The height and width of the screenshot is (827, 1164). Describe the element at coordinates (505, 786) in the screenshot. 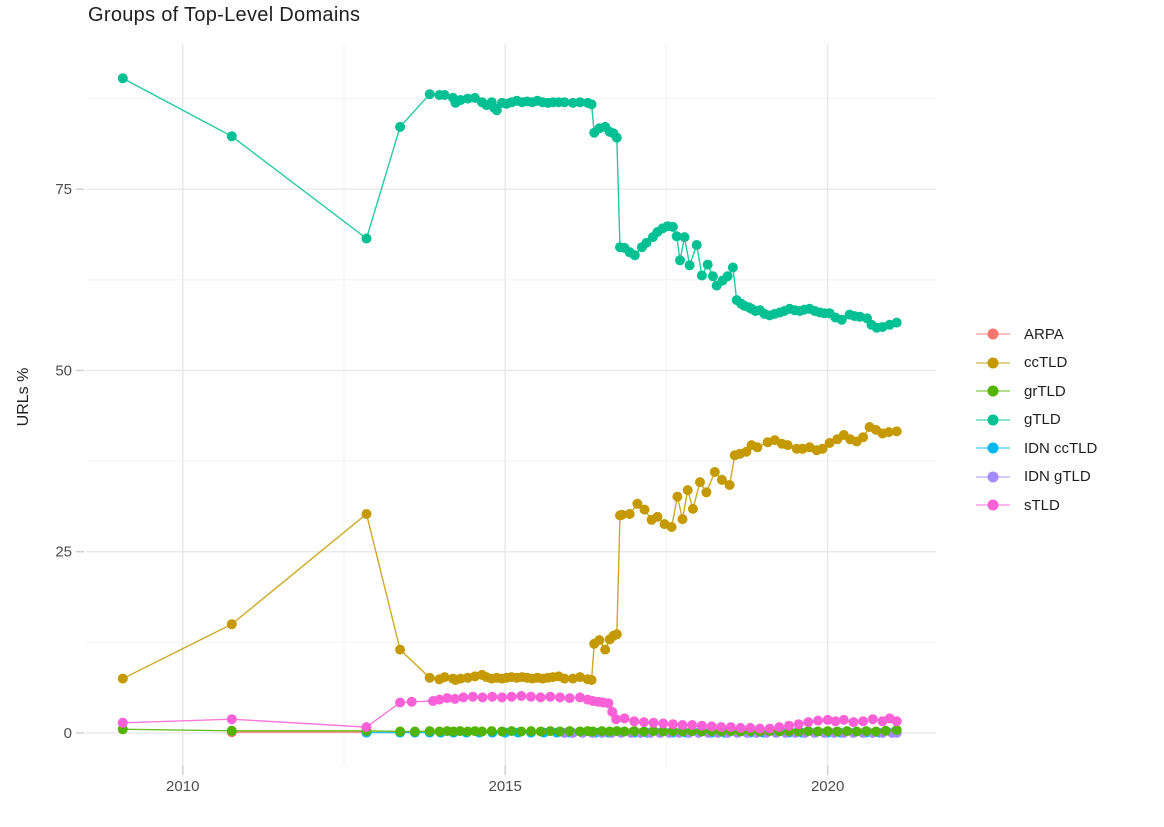

I see `x-tick-label: 2015` at that location.